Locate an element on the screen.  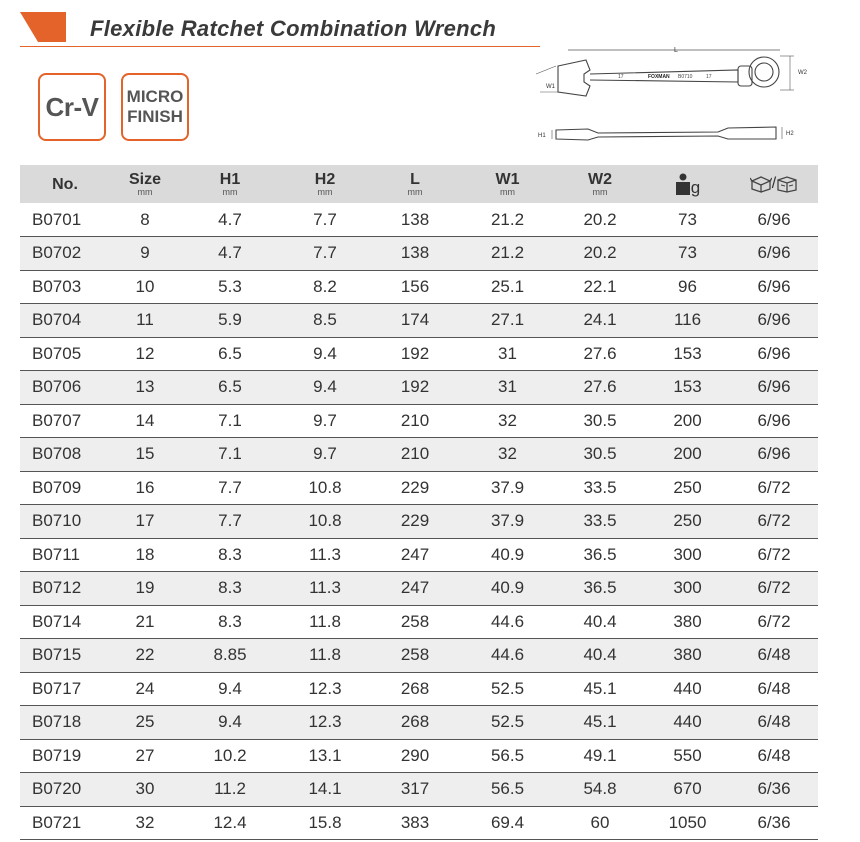
table-row: B0719 27 10.2 13.1 290 56.5 49.1 550 6/48 is located at coordinates (419, 756).